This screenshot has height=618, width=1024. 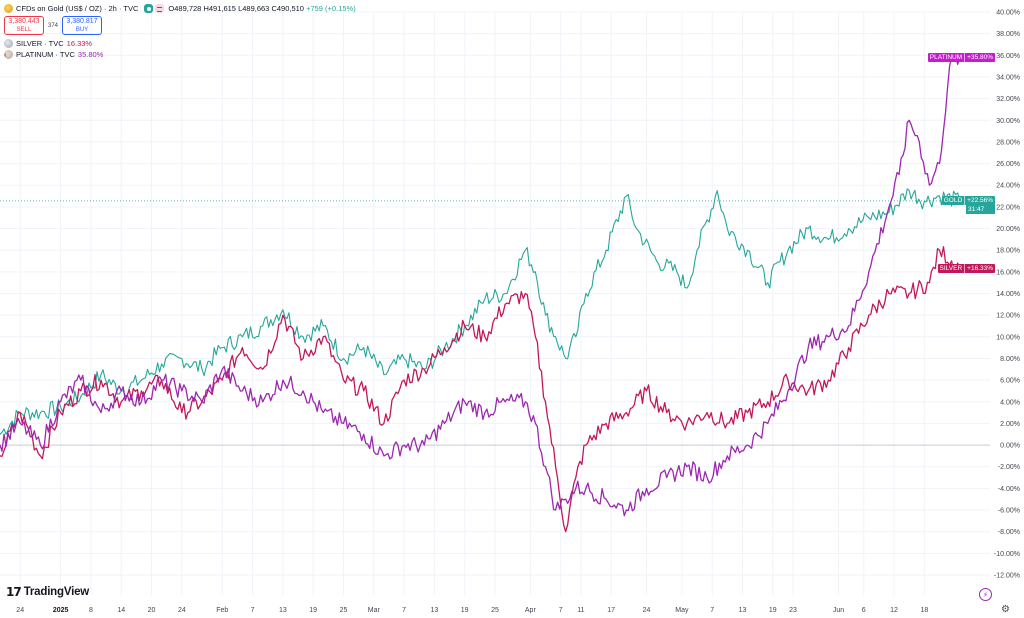 I want to click on x-tick-label: 20, so click(x=152, y=610).